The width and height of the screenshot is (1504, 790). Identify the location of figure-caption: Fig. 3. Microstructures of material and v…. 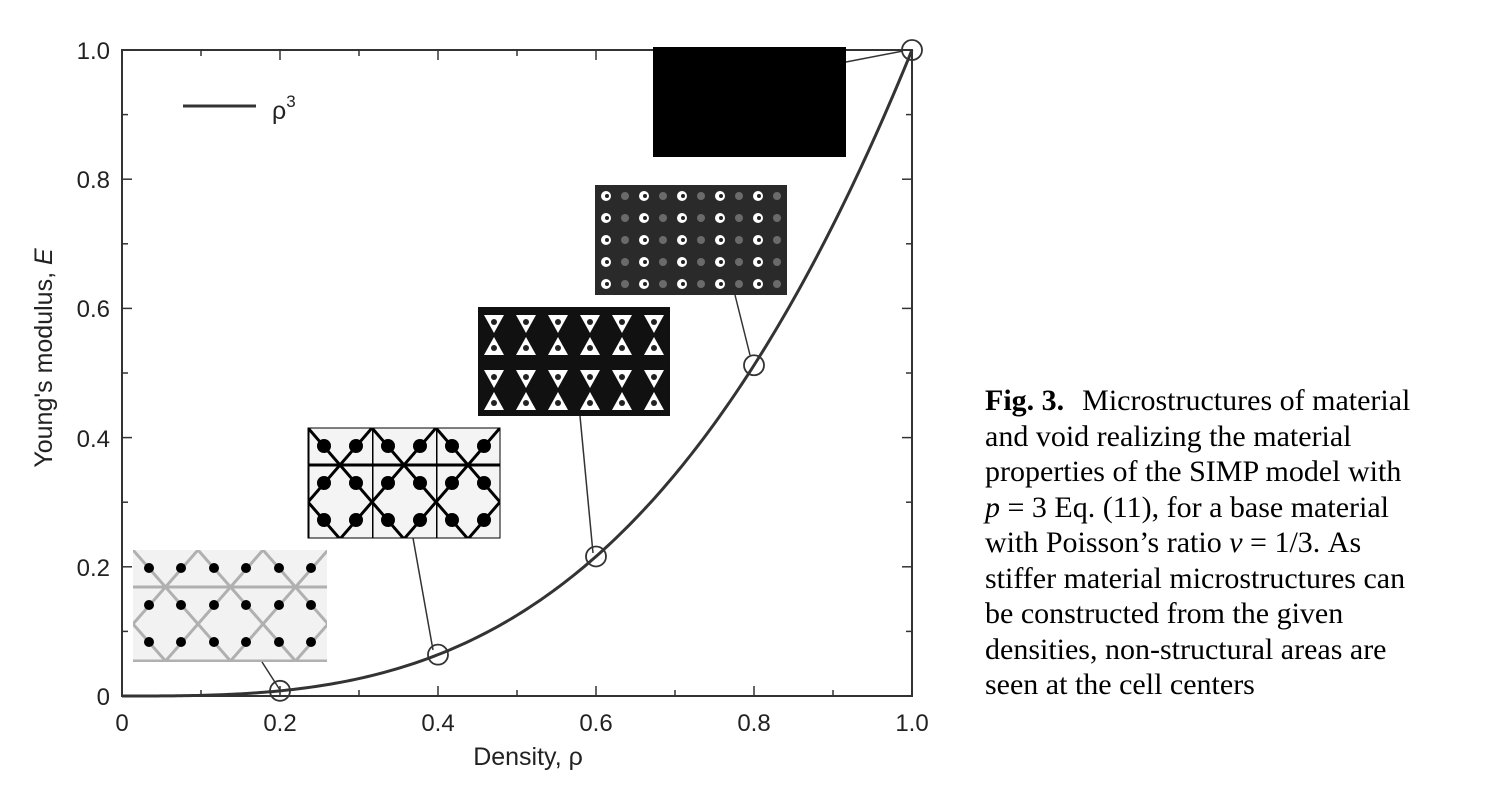
(1235, 543).